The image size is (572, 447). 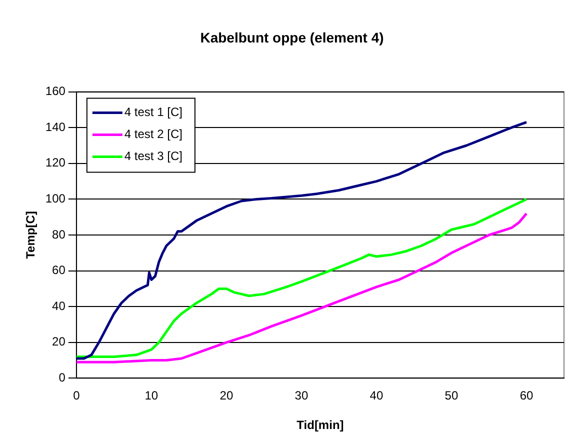 What do you see at coordinates (301, 395) in the screenshot?
I see `x-tick-label: 30` at bounding box center [301, 395].